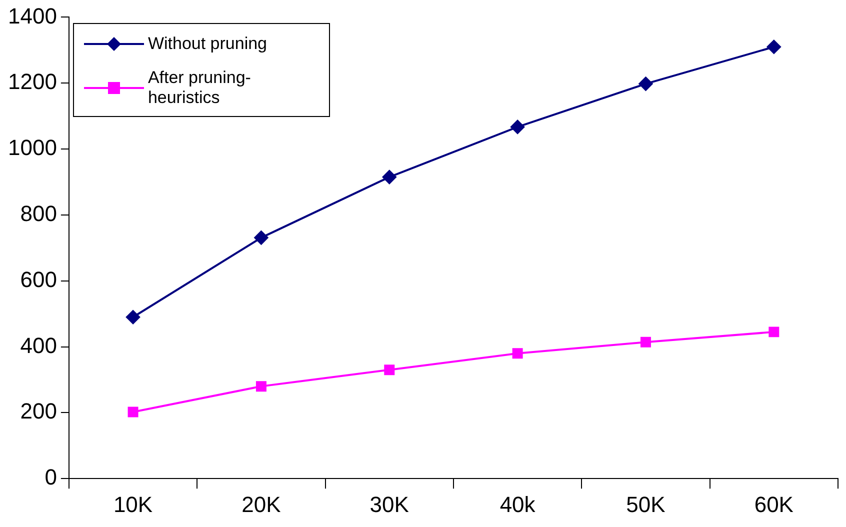 The width and height of the screenshot is (846, 527). I want to click on x-tick-label: 30K, so click(390, 504).